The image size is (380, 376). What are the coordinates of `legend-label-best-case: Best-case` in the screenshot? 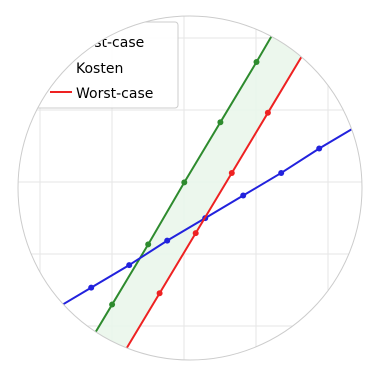 It's located at (110, 43).